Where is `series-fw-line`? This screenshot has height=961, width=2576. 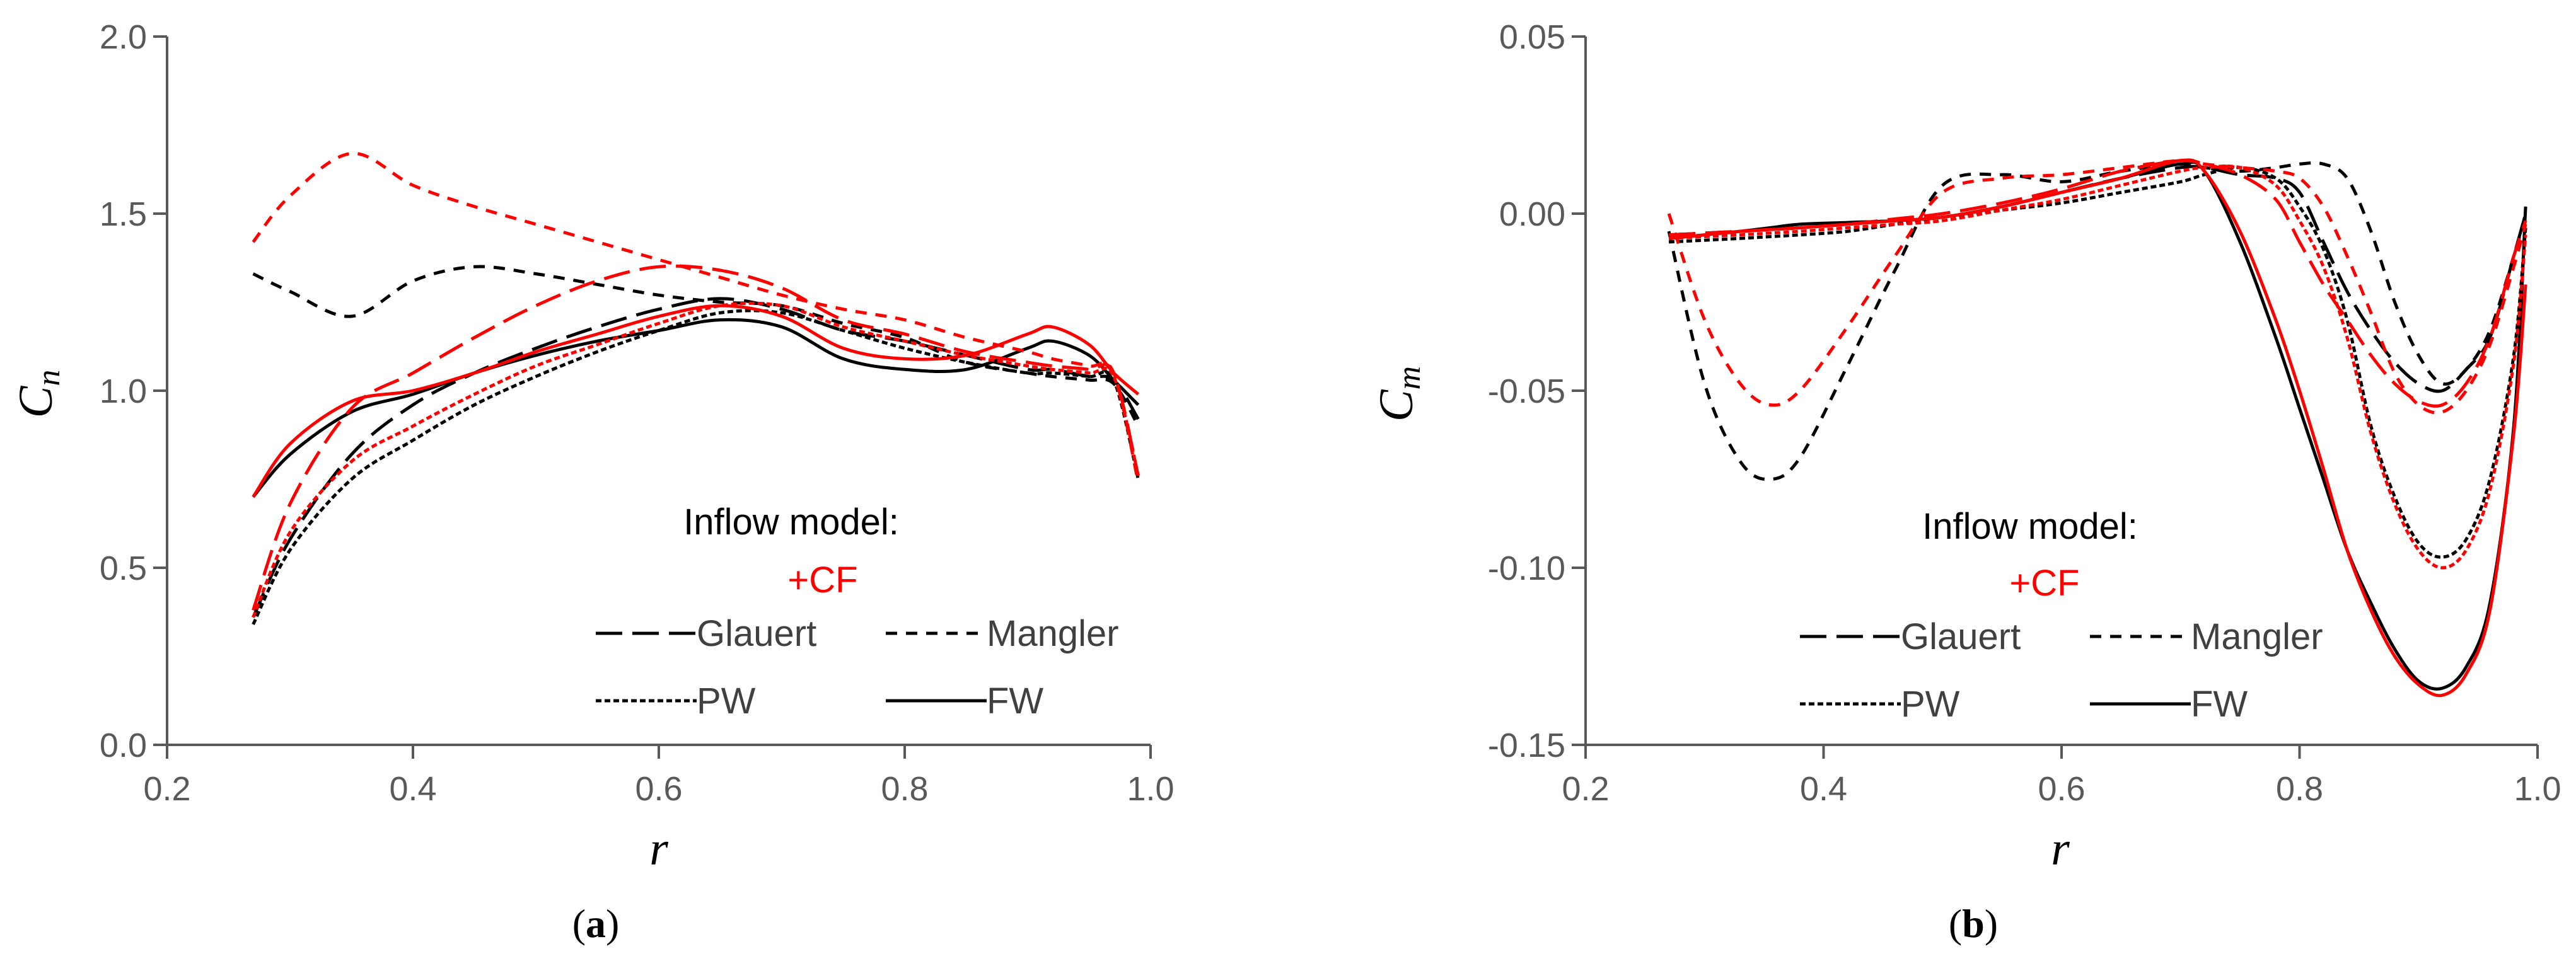 series-fw-line is located at coordinates (696, 408).